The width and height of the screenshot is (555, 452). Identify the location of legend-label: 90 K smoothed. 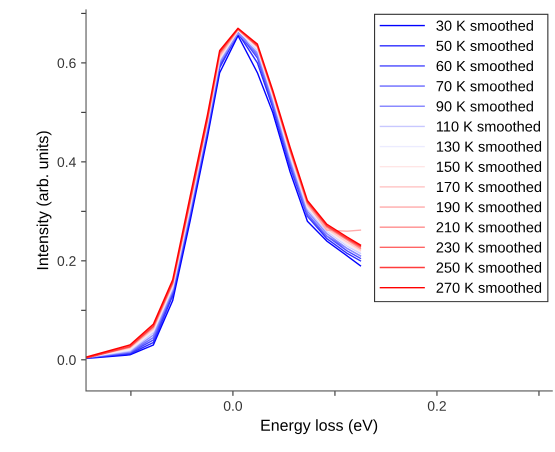
(484, 106).